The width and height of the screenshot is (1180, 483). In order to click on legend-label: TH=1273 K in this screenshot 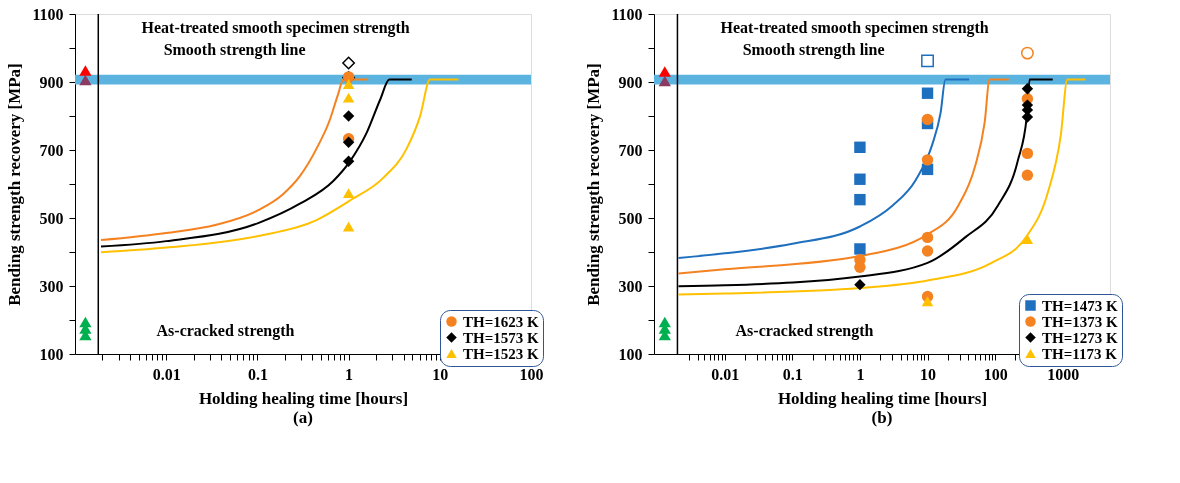, I will do `click(1080, 337)`.